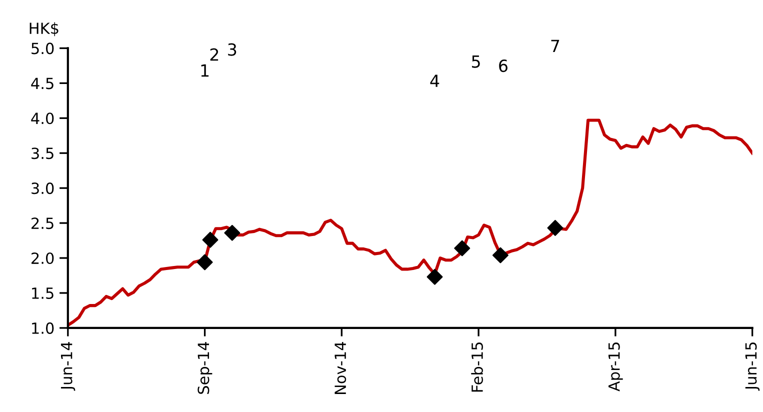 This screenshot has height=412, width=763. Describe the element at coordinates (340, 368) in the screenshot. I see `x-tick-label: Nov-14` at that location.